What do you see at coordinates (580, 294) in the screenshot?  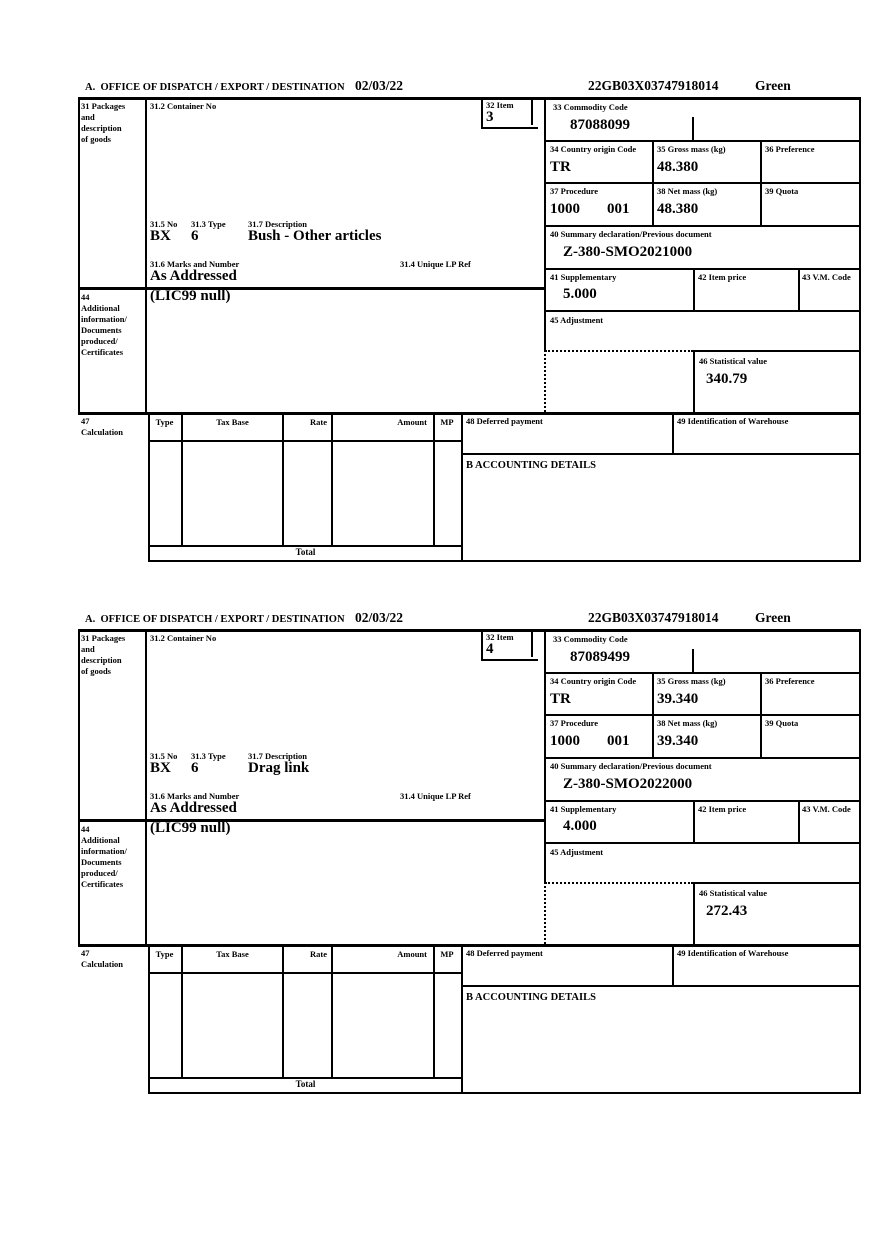 I see `box41-supplementary-units: 5.000` at bounding box center [580, 294].